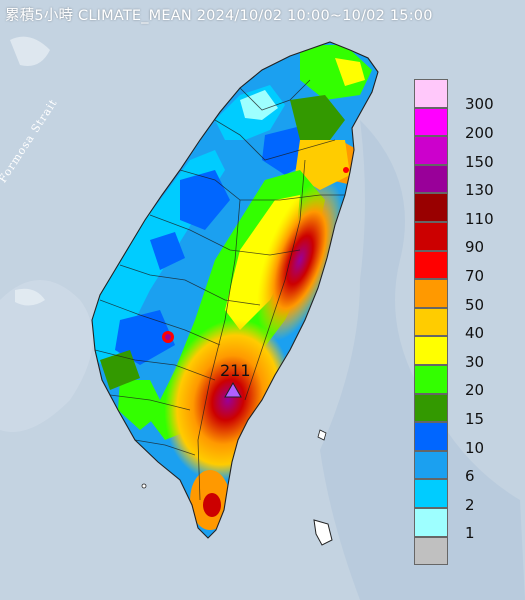  What do you see at coordinates (475, 418) in the screenshot?
I see `legend-label: 15` at bounding box center [475, 418].